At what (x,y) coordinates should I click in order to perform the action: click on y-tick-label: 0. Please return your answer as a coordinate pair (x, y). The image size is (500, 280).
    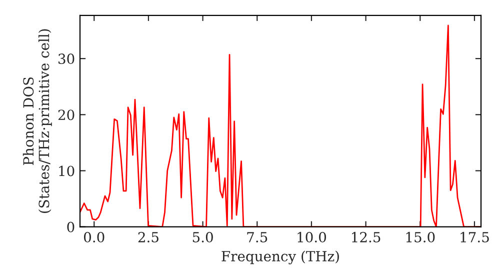
    Looking at the image, I should click on (70, 227).